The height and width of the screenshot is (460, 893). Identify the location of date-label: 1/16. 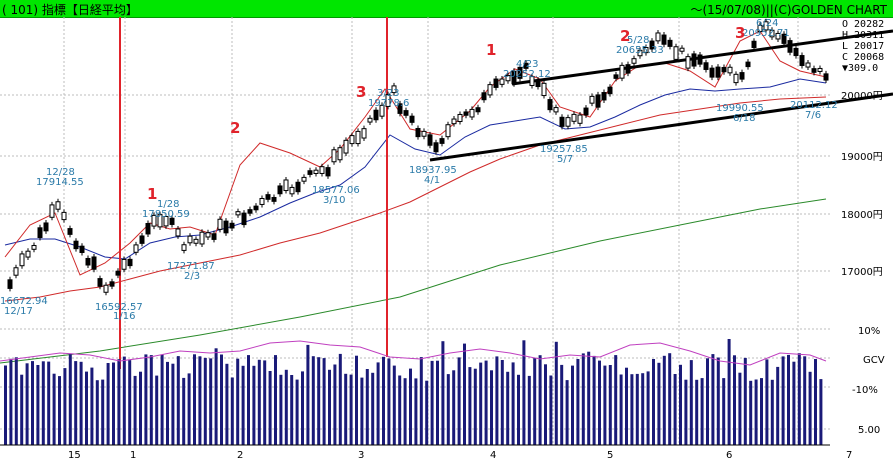
(124, 316).